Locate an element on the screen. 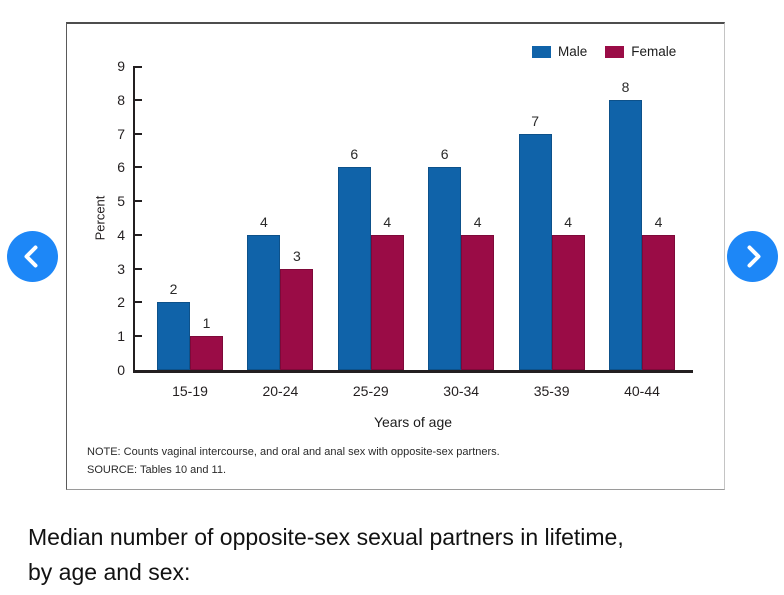 This screenshot has width=784, height=595. y-axis-line is located at coordinates (134, 219).